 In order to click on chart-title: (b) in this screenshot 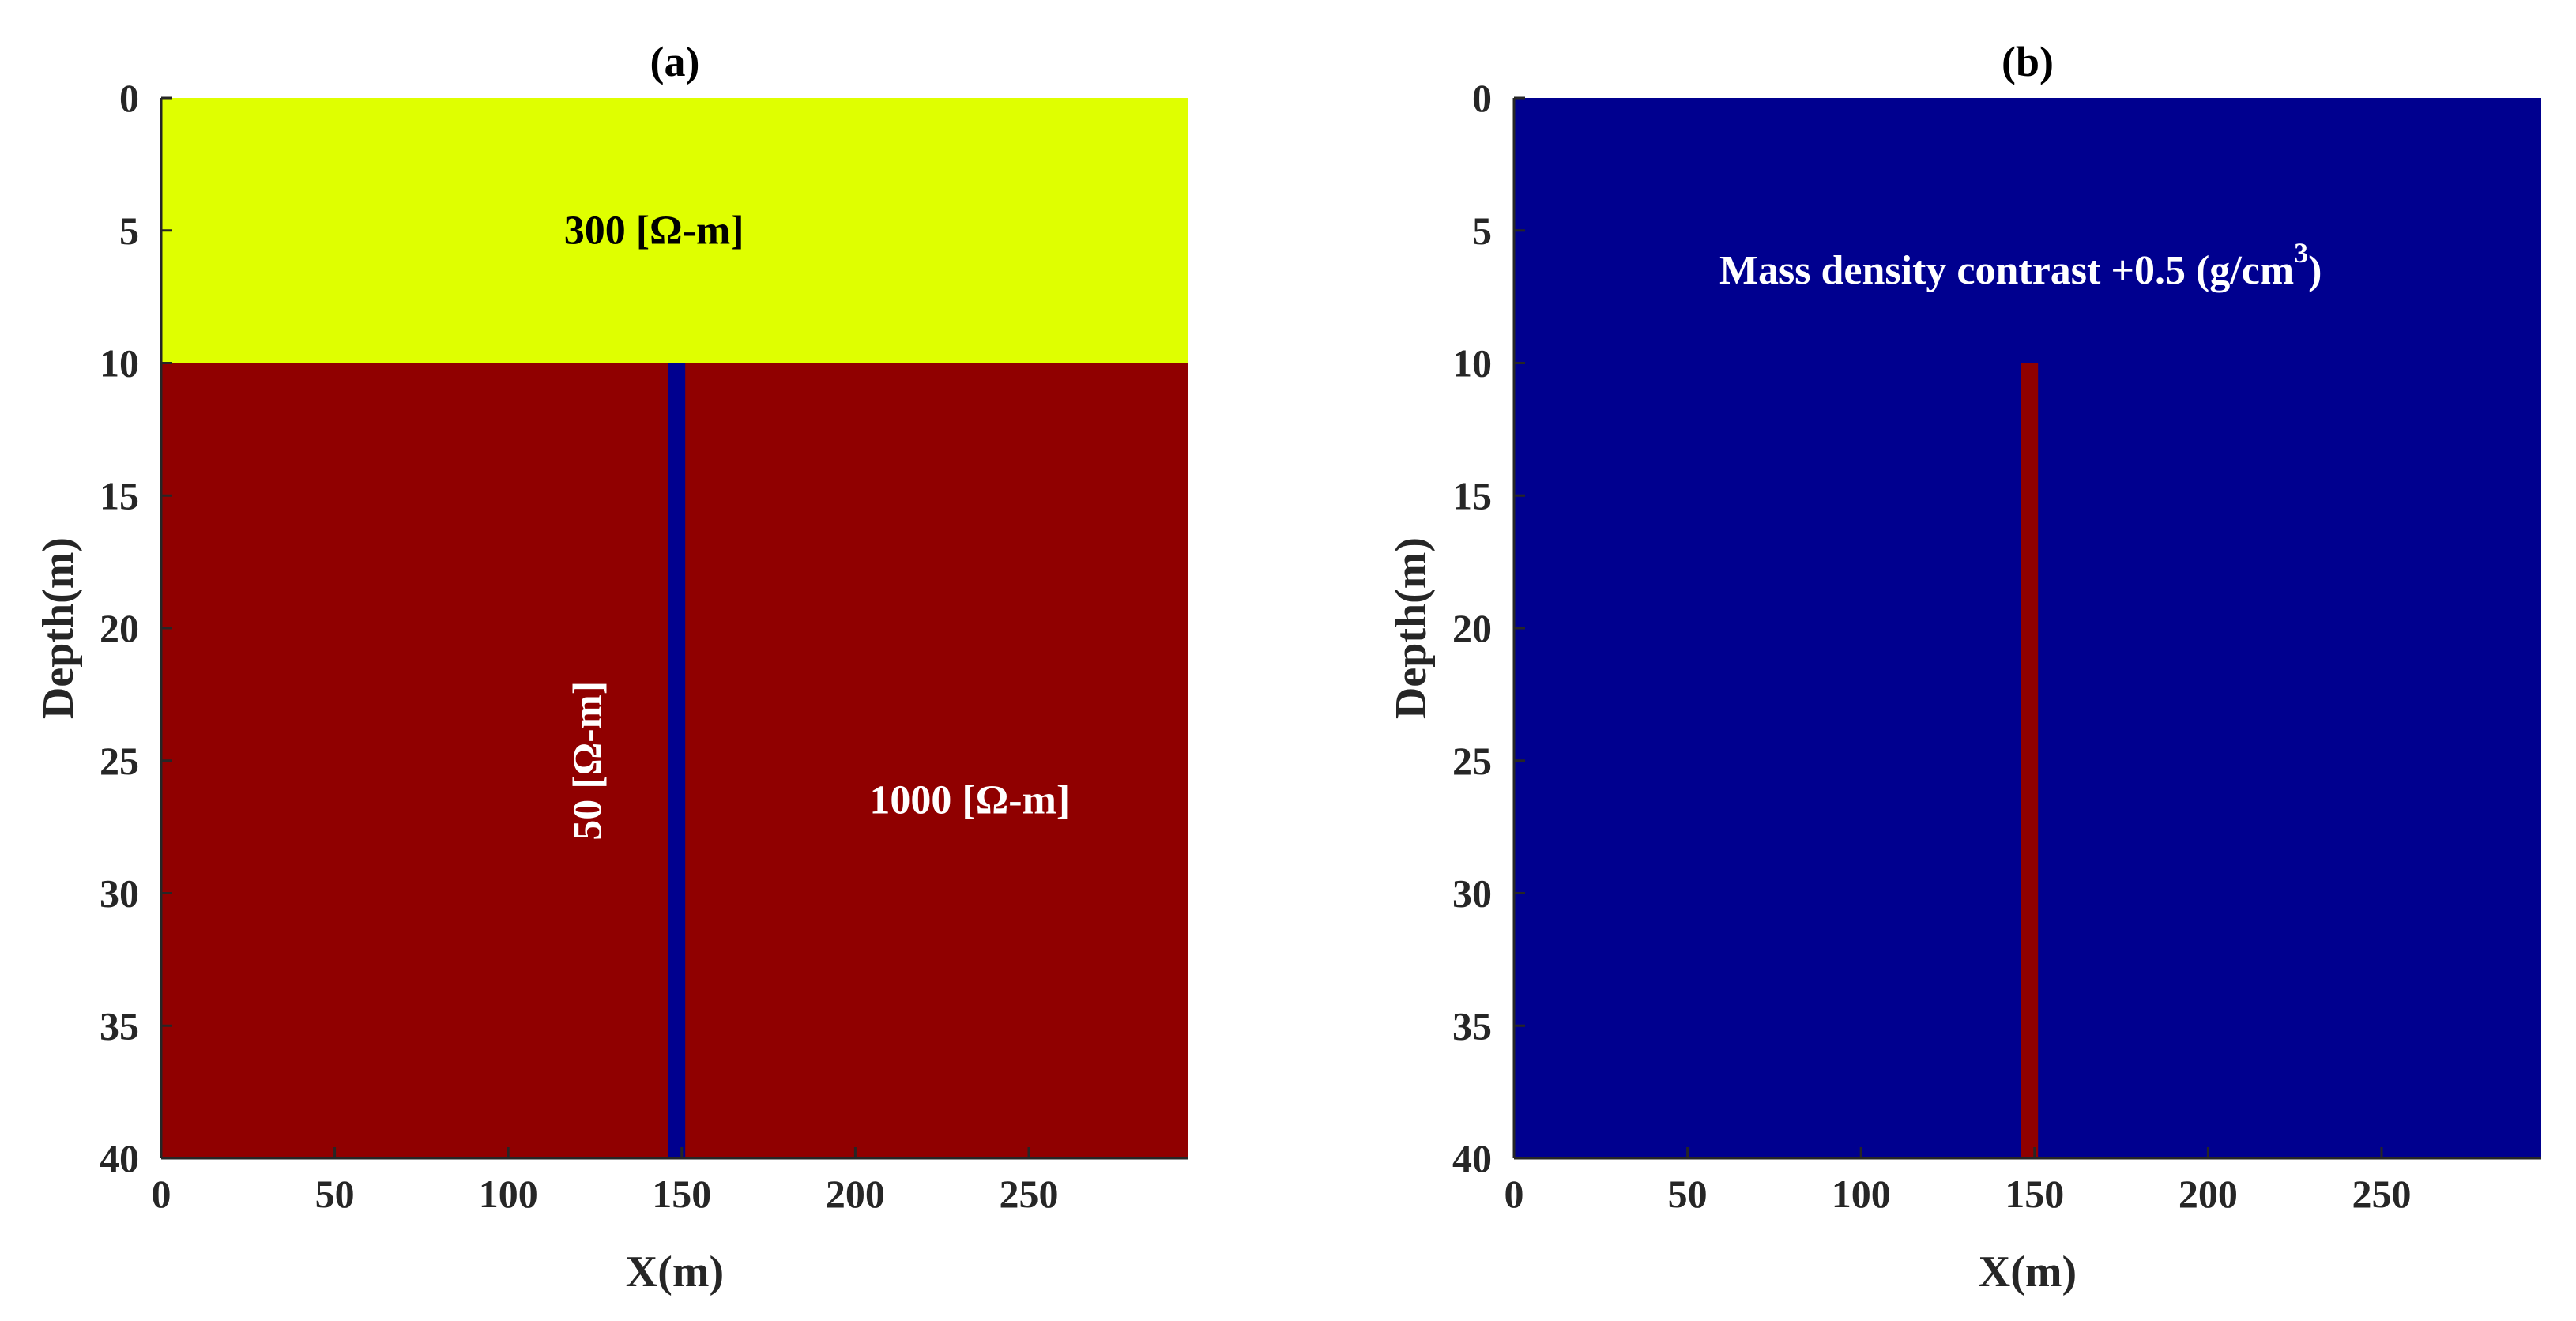, I will do `click(2028, 62)`.